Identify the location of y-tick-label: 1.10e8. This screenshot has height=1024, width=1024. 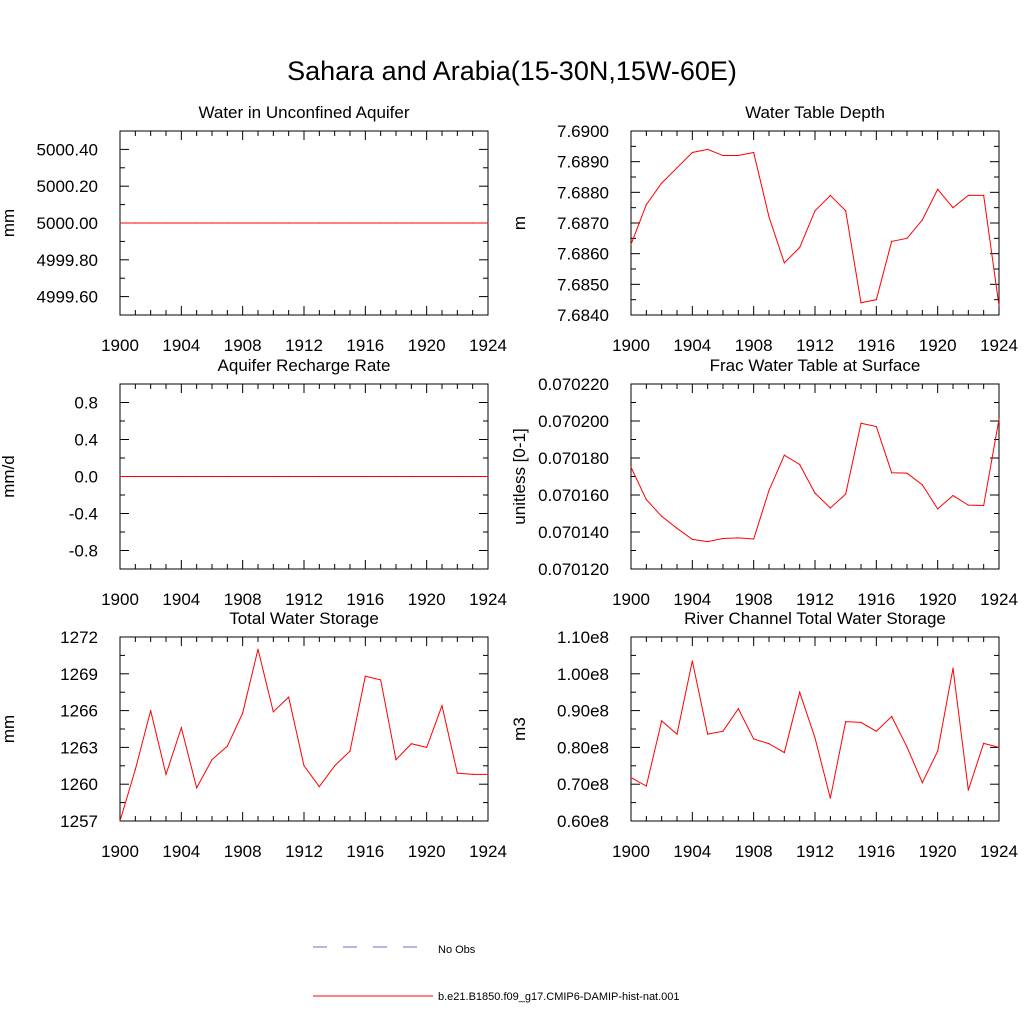
(583, 637).